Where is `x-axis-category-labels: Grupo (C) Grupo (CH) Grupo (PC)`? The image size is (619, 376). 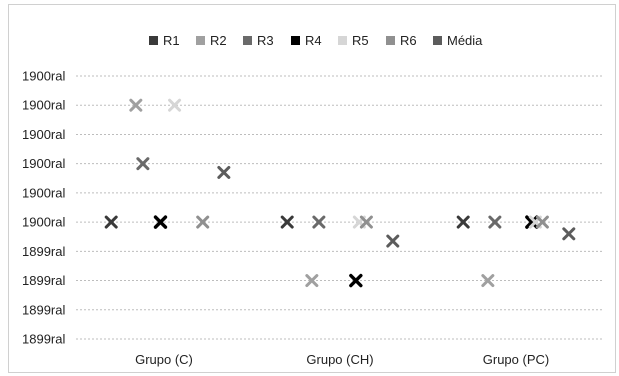
x-axis-category-labels: Grupo (C) Grupo (CH) Grupo (PC) is located at coordinates (342, 359).